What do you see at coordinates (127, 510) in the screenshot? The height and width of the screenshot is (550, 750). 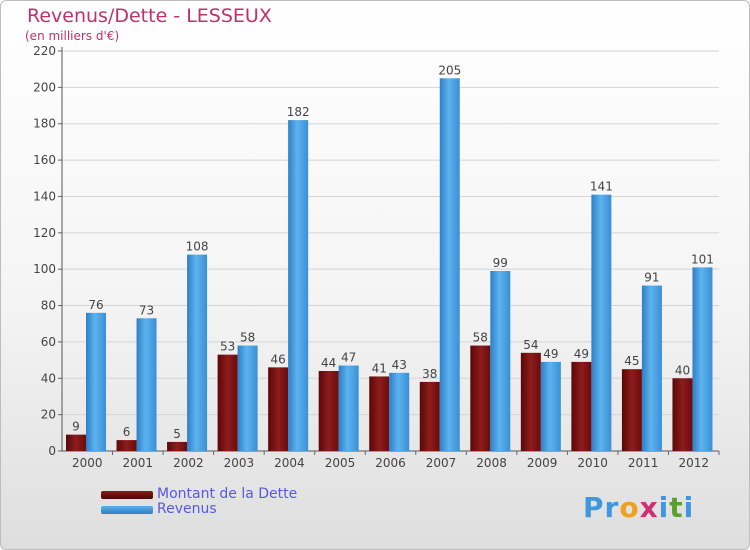 I see `legend-swatch-revenus` at bounding box center [127, 510].